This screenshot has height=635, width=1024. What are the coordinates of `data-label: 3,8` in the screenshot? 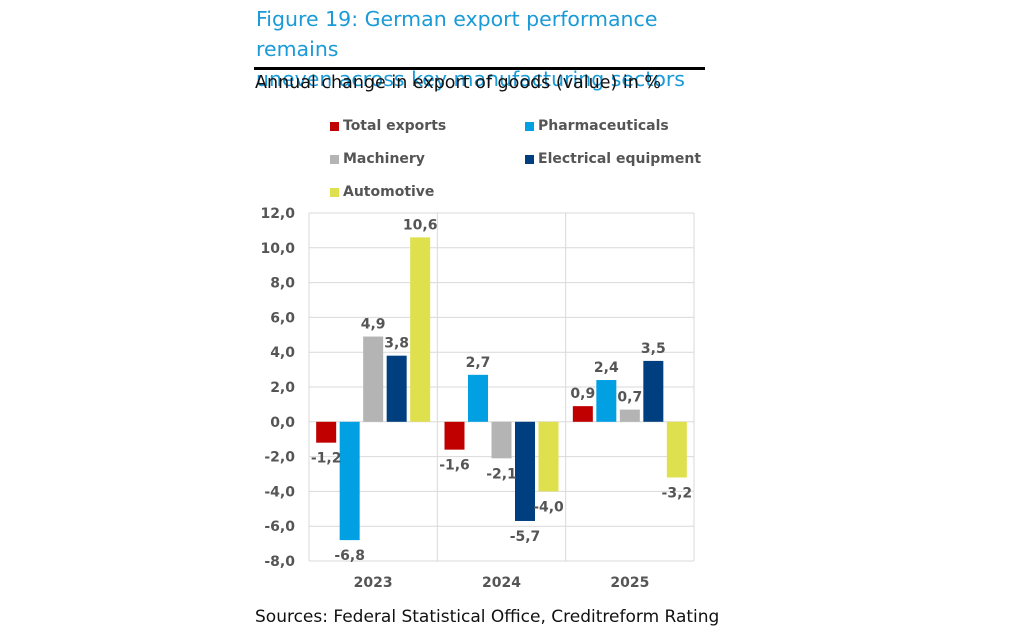 It's located at (396, 344).